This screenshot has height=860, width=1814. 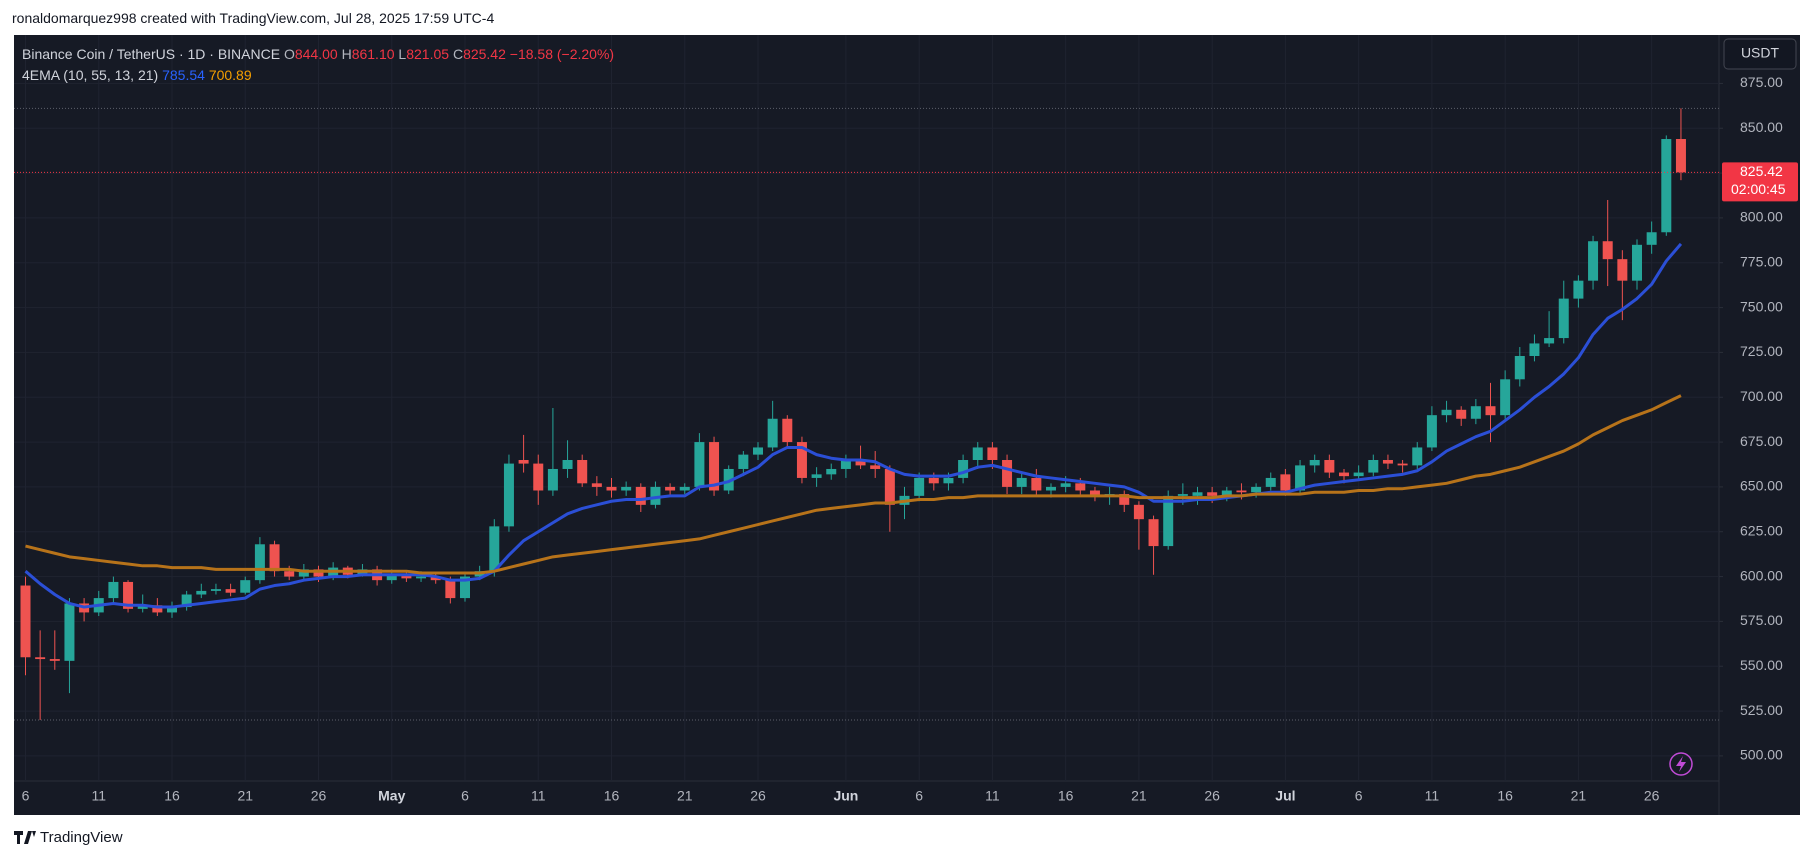 What do you see at coordinates (346, 54) in the screenshot?
I see `ohlc-label: H` at bounding box center [346, 54].